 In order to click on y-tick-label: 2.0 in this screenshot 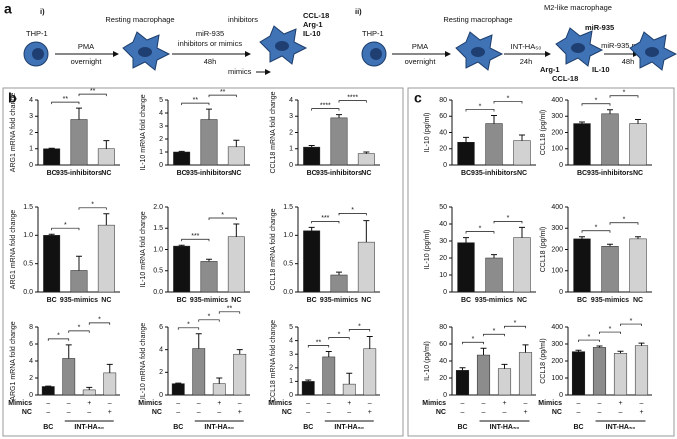, I will do `click(158, 207)`.